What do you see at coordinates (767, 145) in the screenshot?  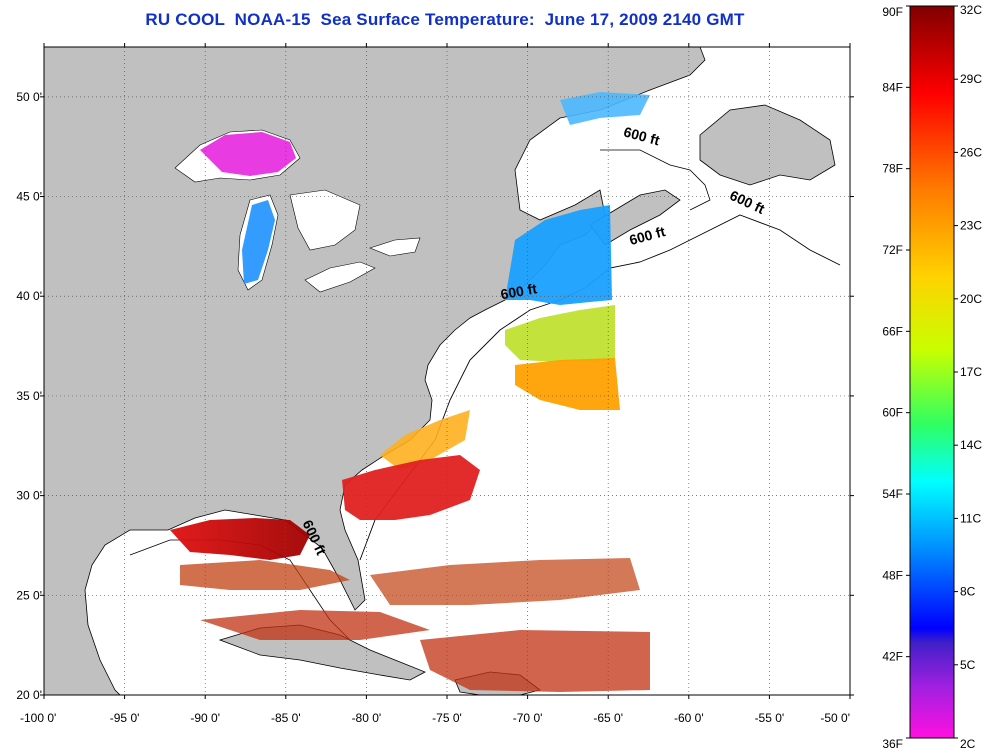 I see `newfoundland-land` at bounding box center [767, 145].